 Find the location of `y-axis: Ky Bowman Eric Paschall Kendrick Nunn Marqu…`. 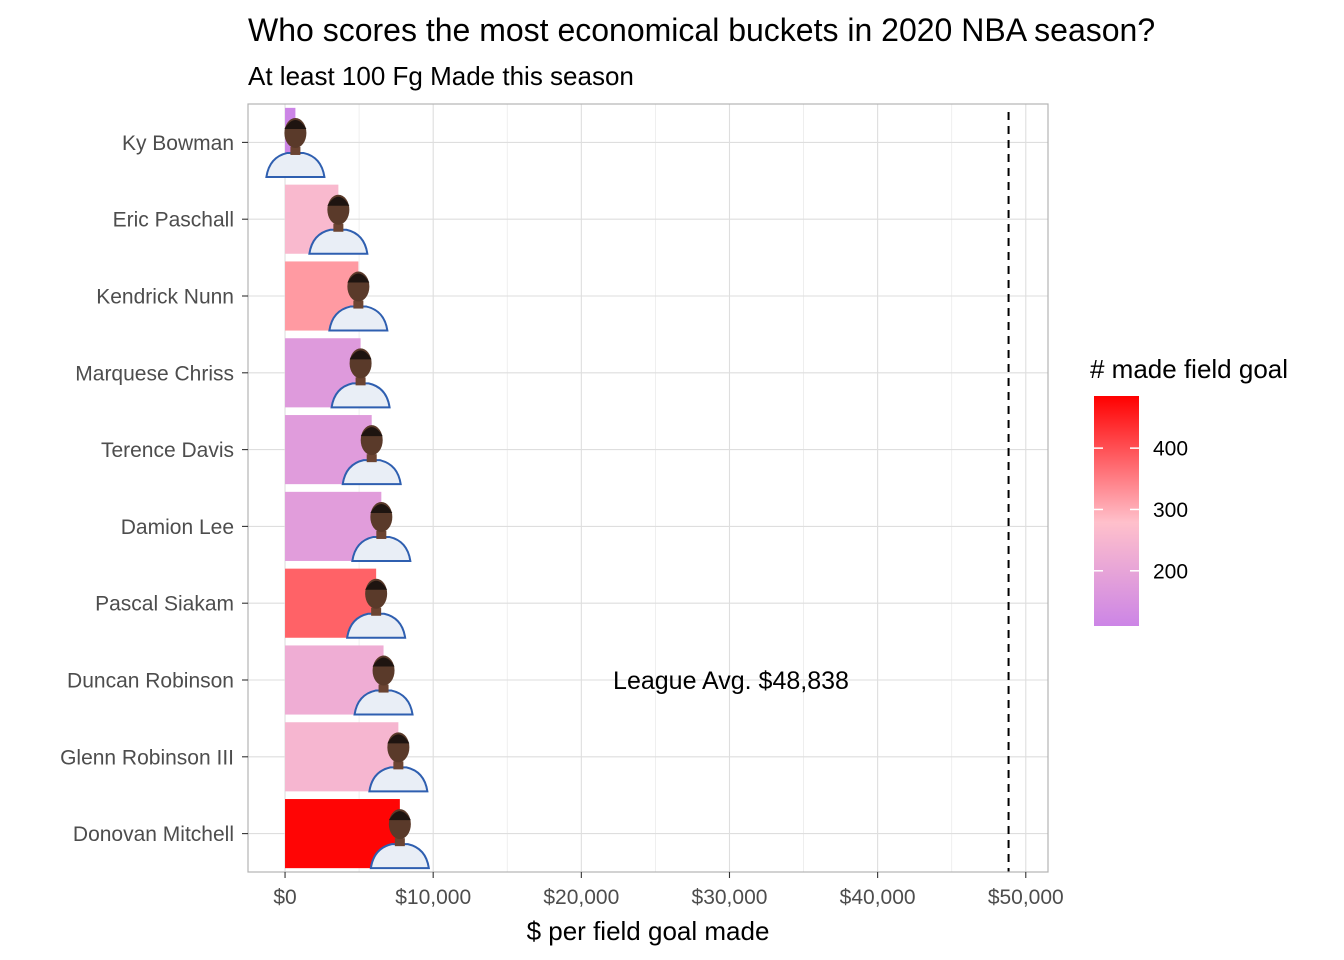

y-axis: Ky Bowman Eric Paschall Kendrick Nunn Marqu… is located at coordinates (154, 489).